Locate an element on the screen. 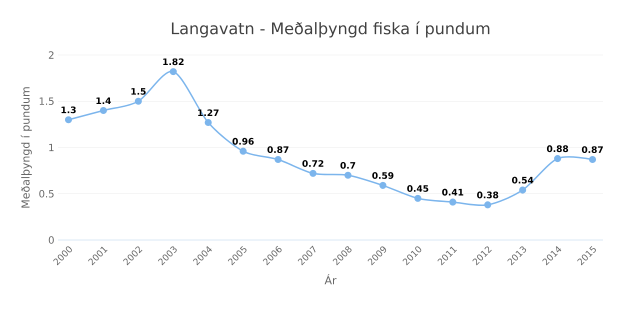 This screenshot has height=330, width=620. data-label: 0.88 is located at coordinates (557, 148).